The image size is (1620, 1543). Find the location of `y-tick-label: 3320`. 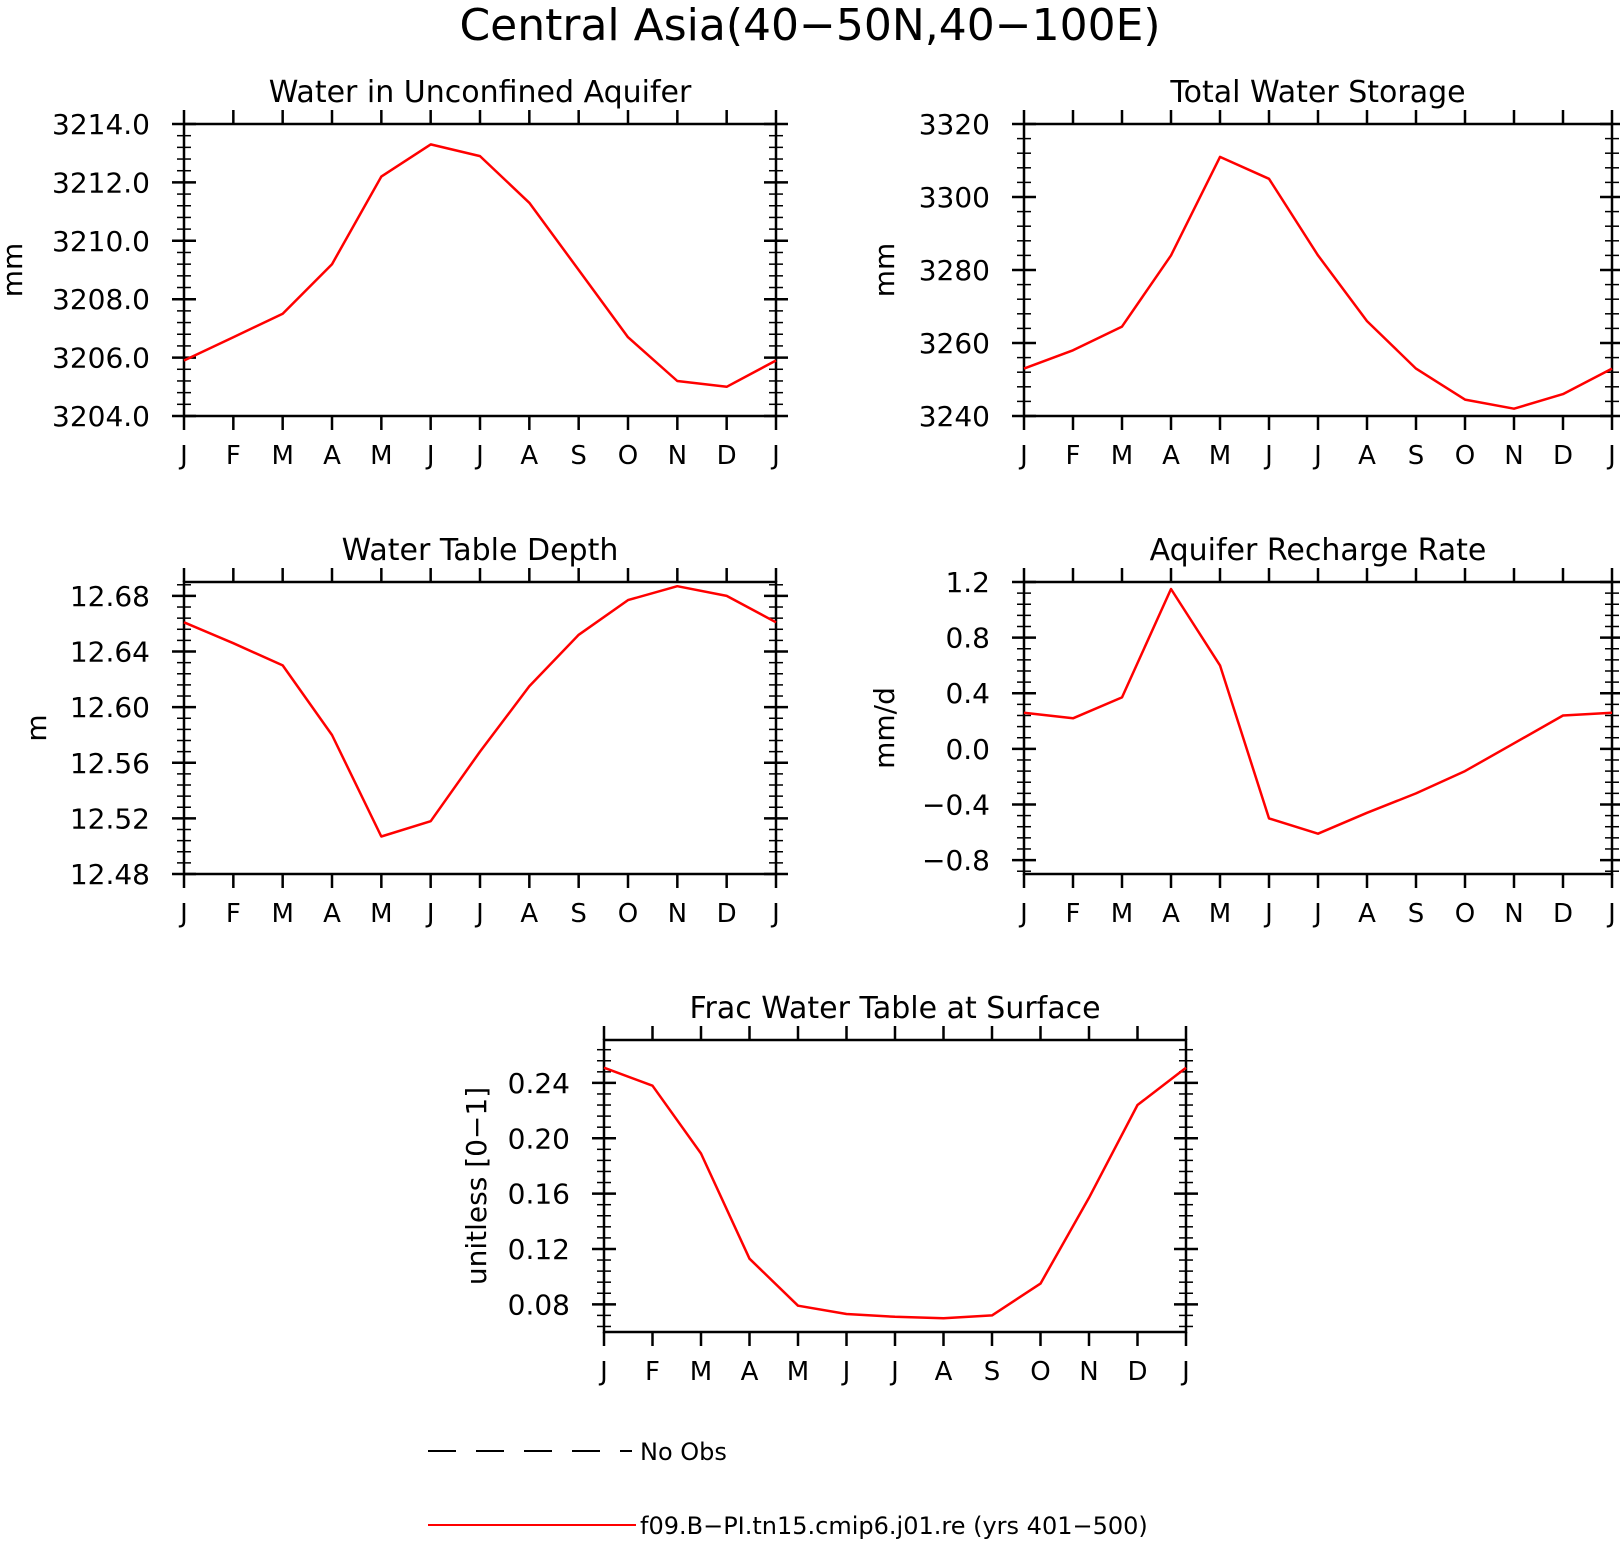

y-tick-label: 3320 is located at coordinates (954, 124).